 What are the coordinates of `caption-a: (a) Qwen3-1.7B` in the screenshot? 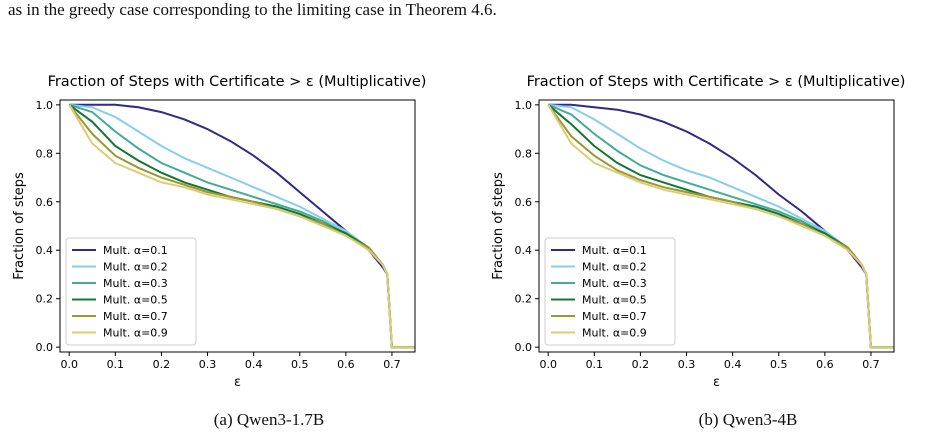 It's located at (269, 419).